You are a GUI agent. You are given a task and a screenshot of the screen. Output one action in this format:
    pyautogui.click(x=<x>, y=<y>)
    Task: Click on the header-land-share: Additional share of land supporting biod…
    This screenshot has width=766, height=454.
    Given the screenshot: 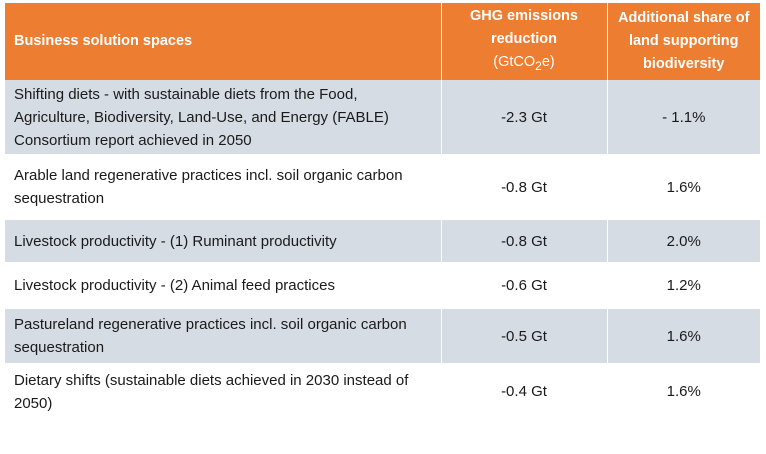 What is the action you would take?
    pyautogui.click(x=683, y=41)
    